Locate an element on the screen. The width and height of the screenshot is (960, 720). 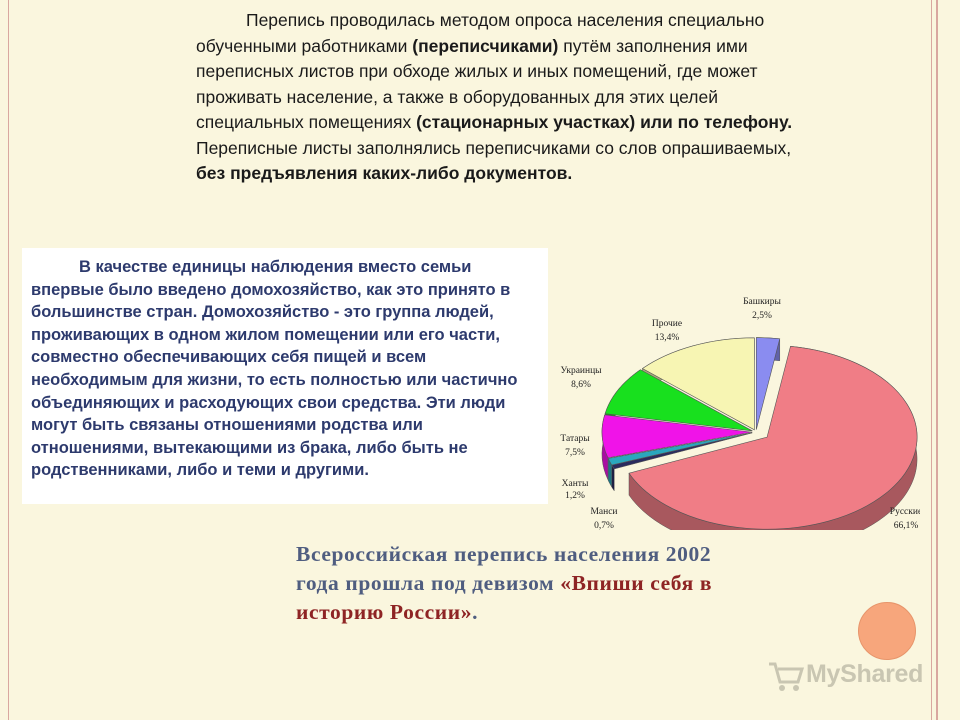
census-method-bold-2: (стационарных участках) или по телефону. is located at coordinates (604, 122).